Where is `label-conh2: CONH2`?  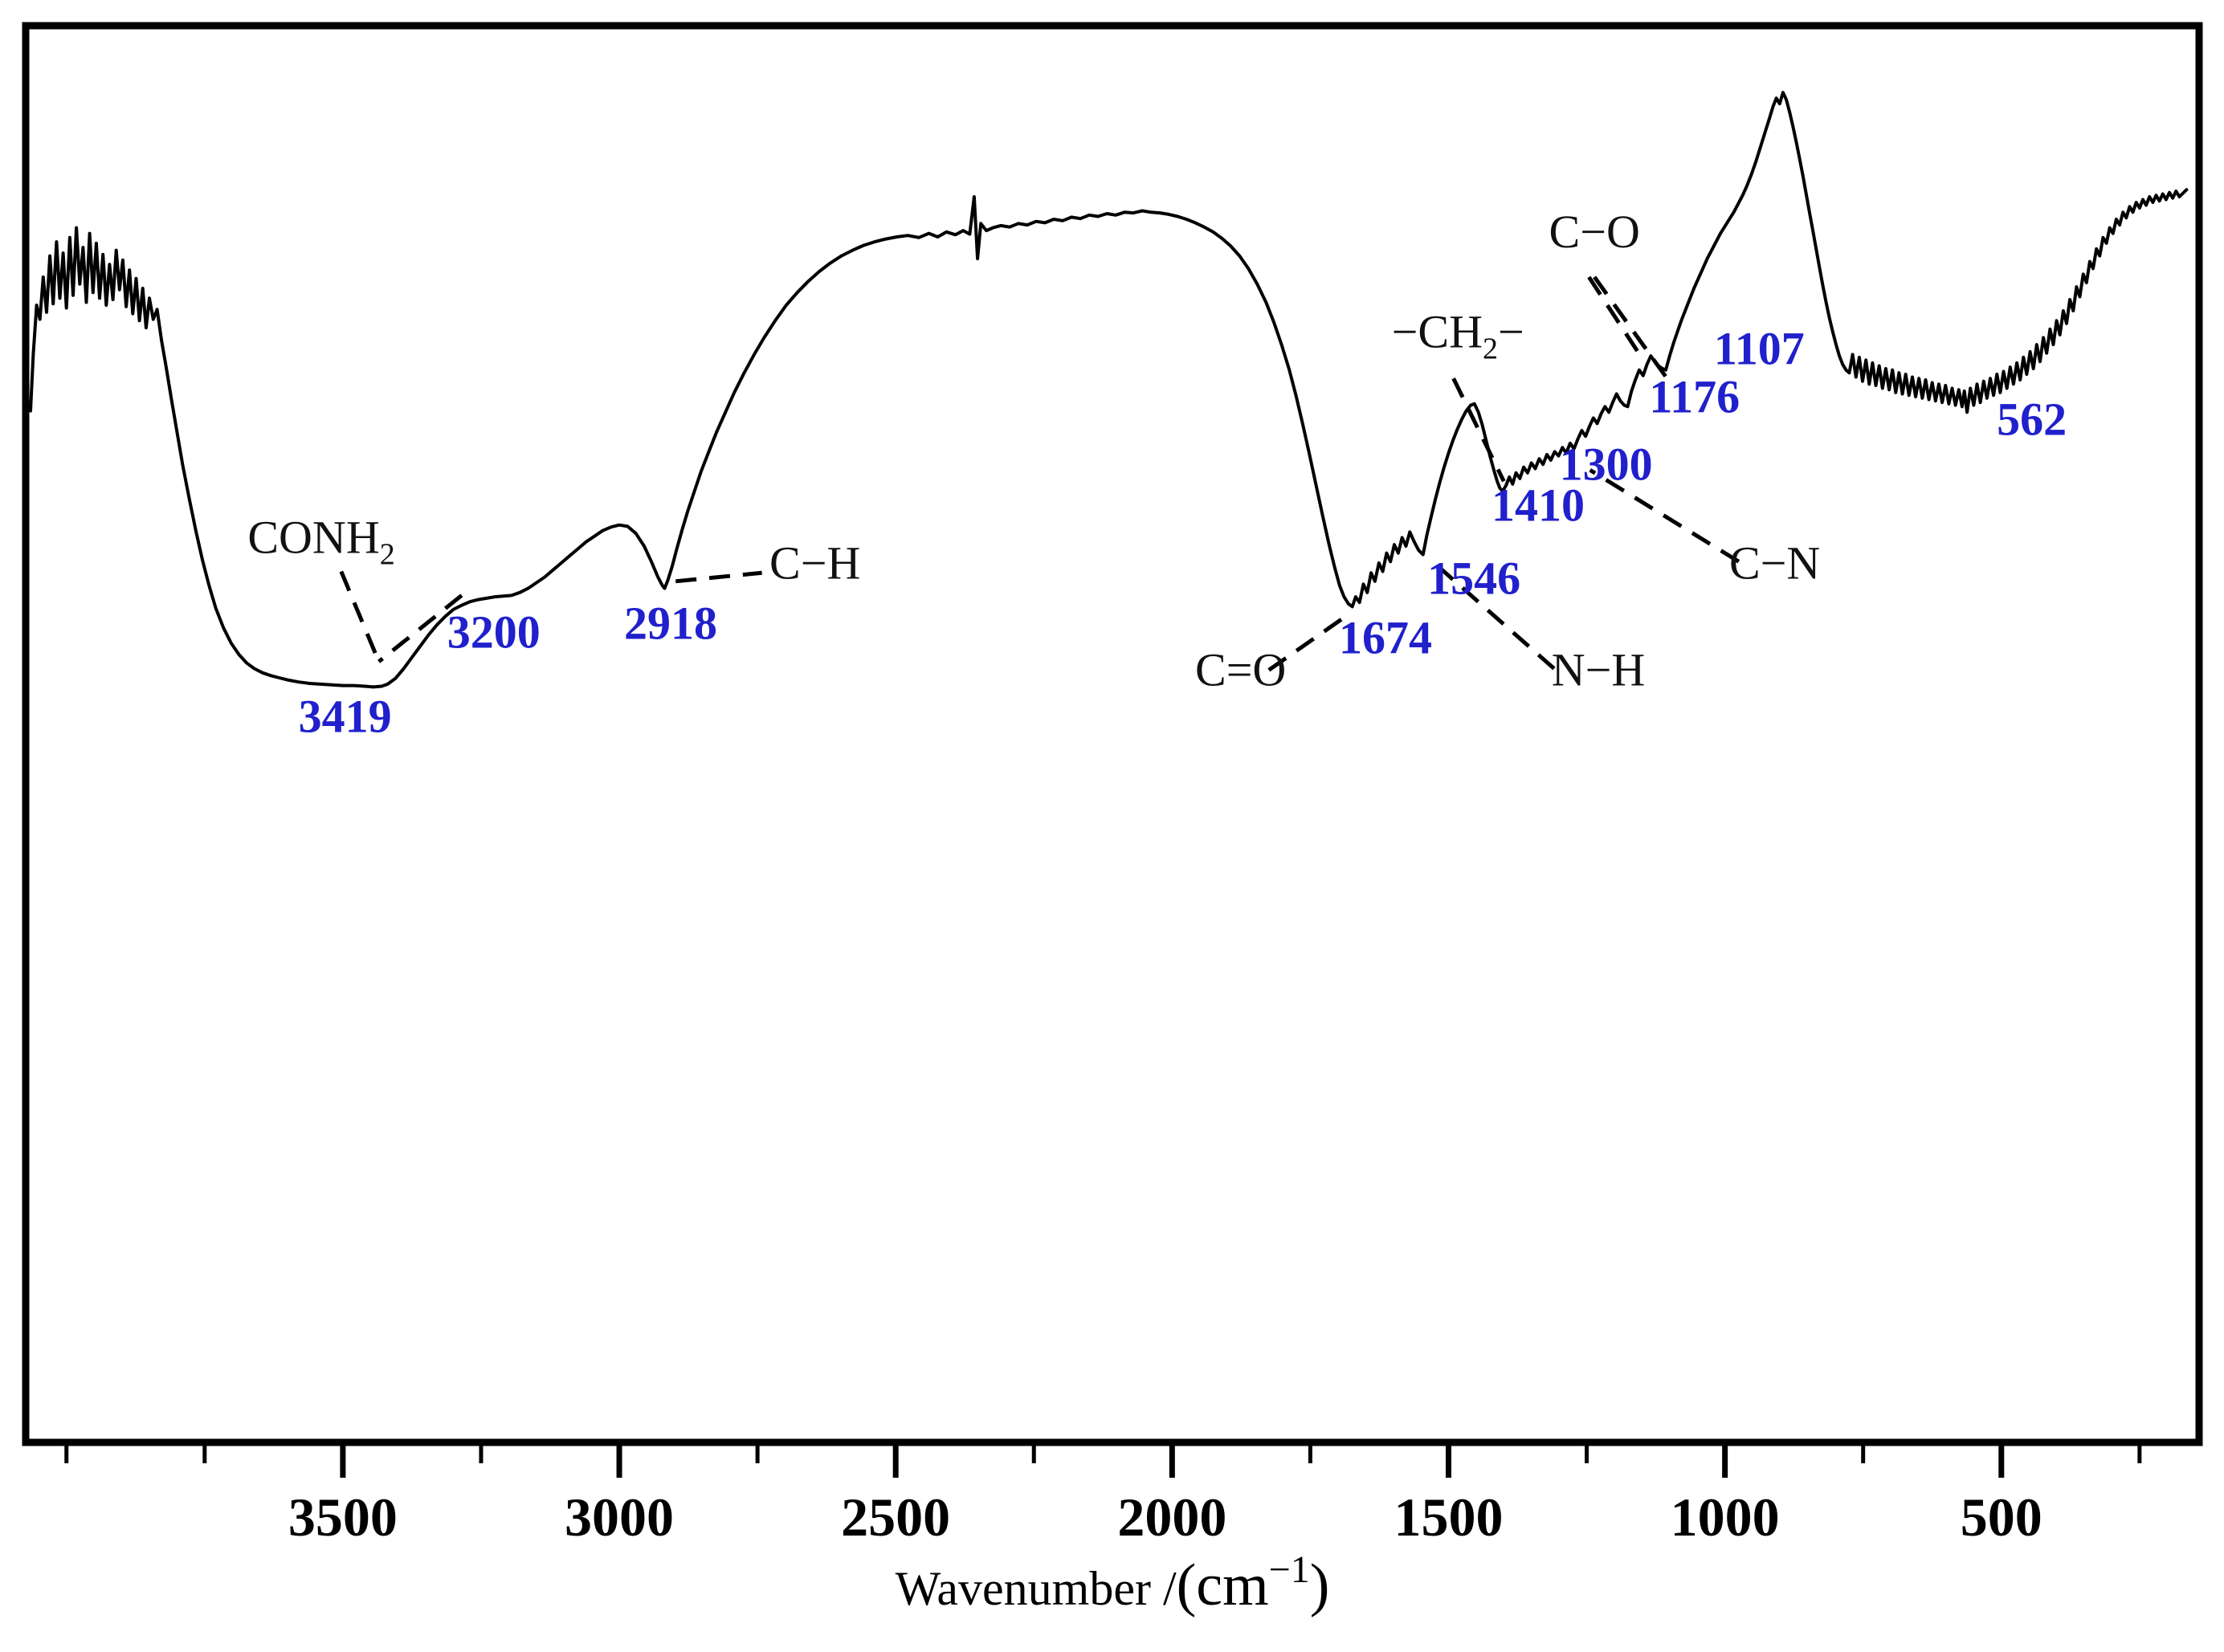 label-conh2: CONH2 is located at coordinates (320, 542).